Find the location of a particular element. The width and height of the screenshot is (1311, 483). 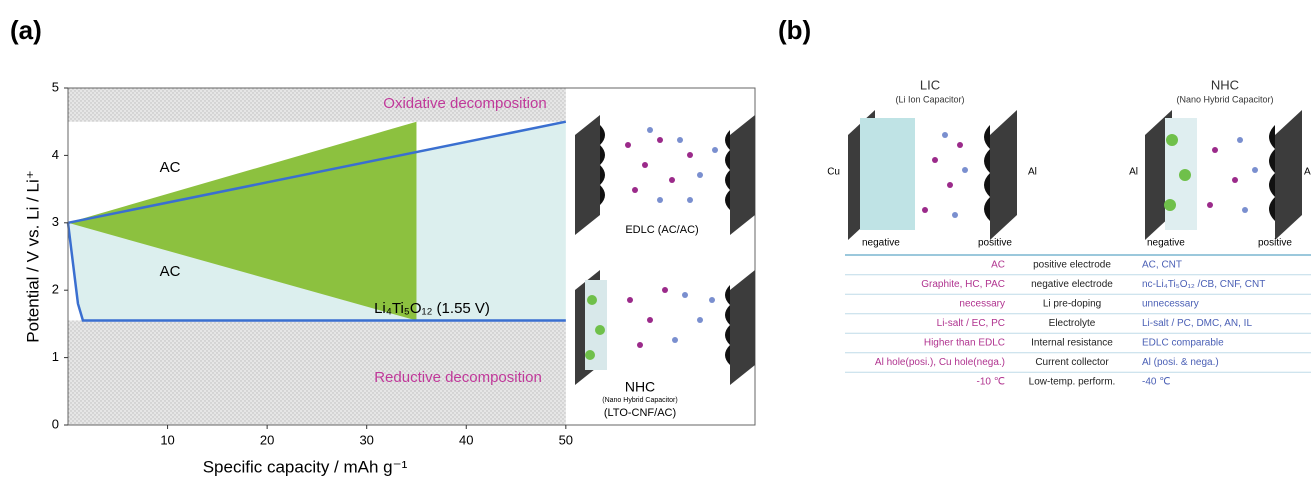

y-tick-label: 2 is located at coordinates (55, 289).